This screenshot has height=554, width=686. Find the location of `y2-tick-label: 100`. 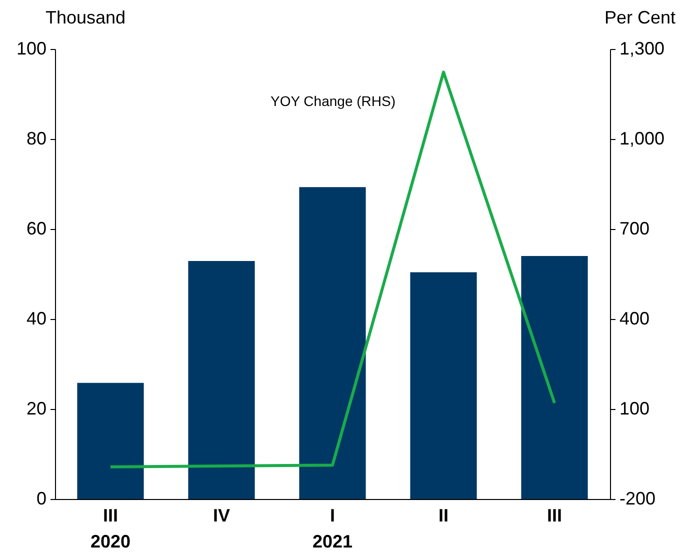

y2-tick-label: 100 is located at coordinates (635, 408).